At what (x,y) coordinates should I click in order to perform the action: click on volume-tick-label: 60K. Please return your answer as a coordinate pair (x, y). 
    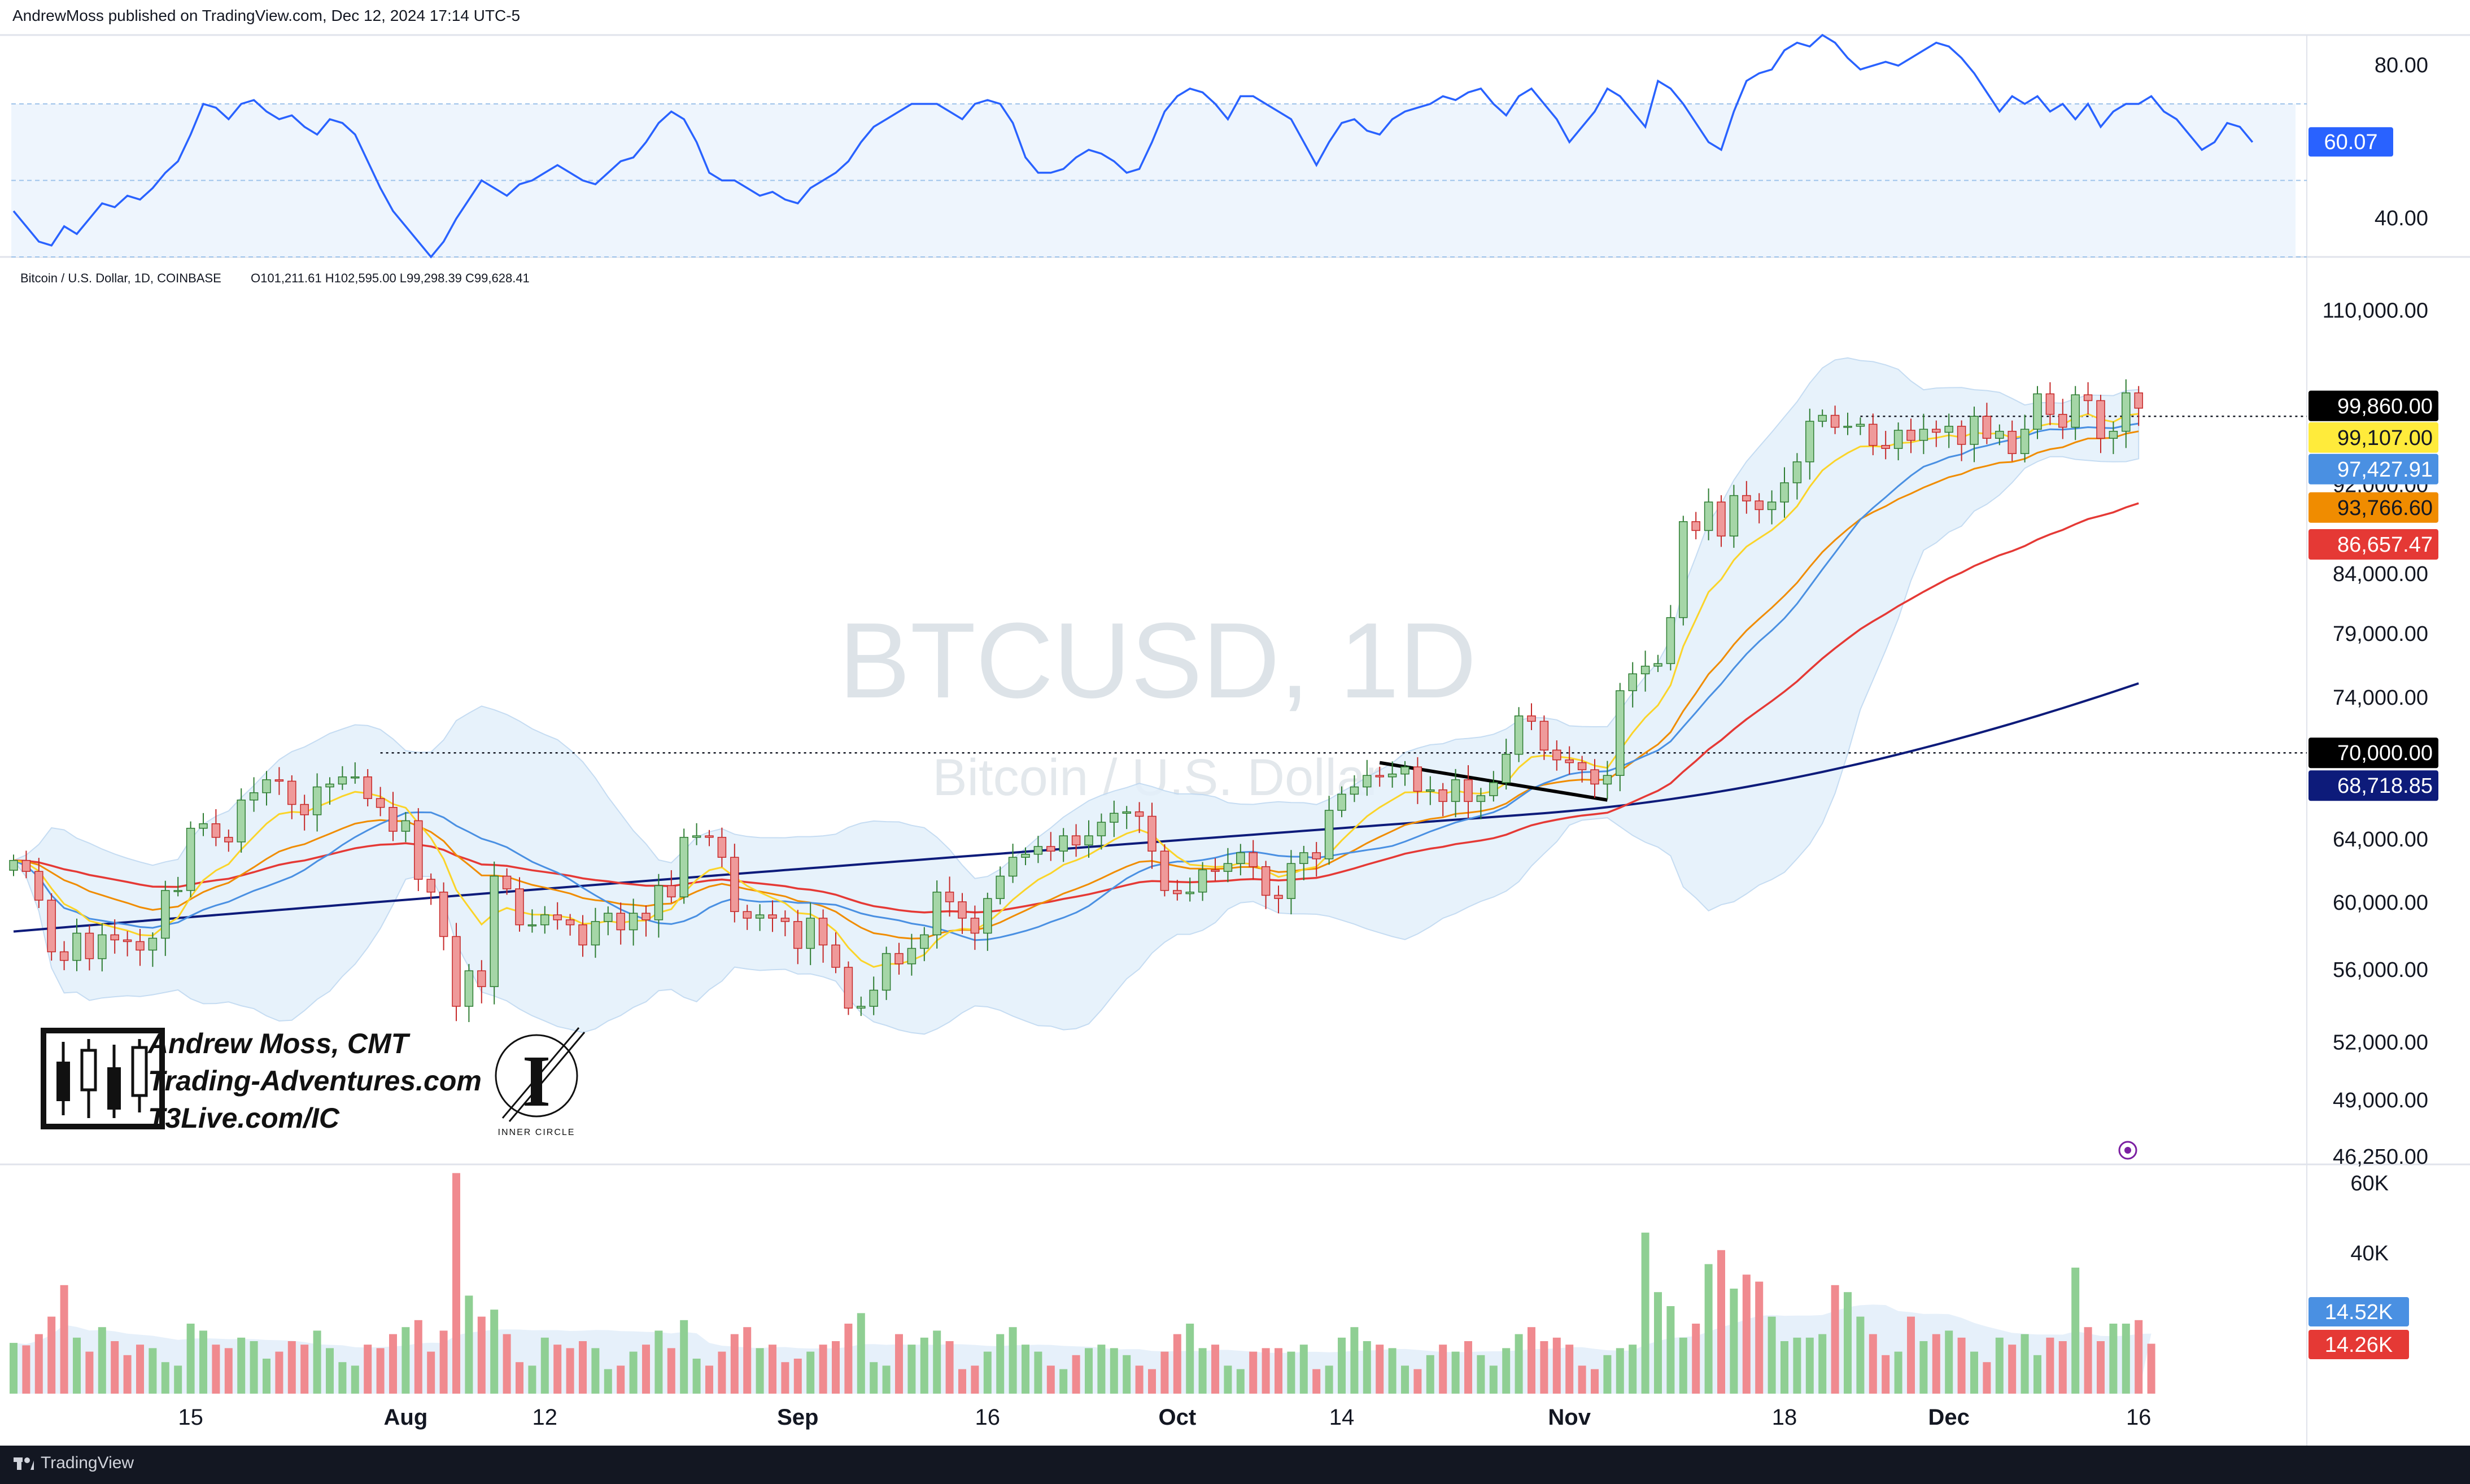
    Looking at the image, I should click on (2369, 1183).